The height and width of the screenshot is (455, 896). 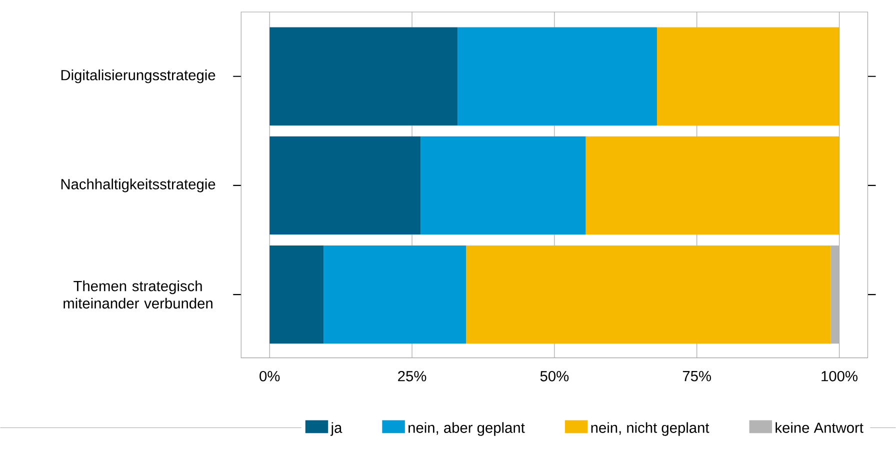 What do you see at coordinates (840, 376) in the screenshot?
I see `x-tick-label: 100%` at bounding box center [840, 376].